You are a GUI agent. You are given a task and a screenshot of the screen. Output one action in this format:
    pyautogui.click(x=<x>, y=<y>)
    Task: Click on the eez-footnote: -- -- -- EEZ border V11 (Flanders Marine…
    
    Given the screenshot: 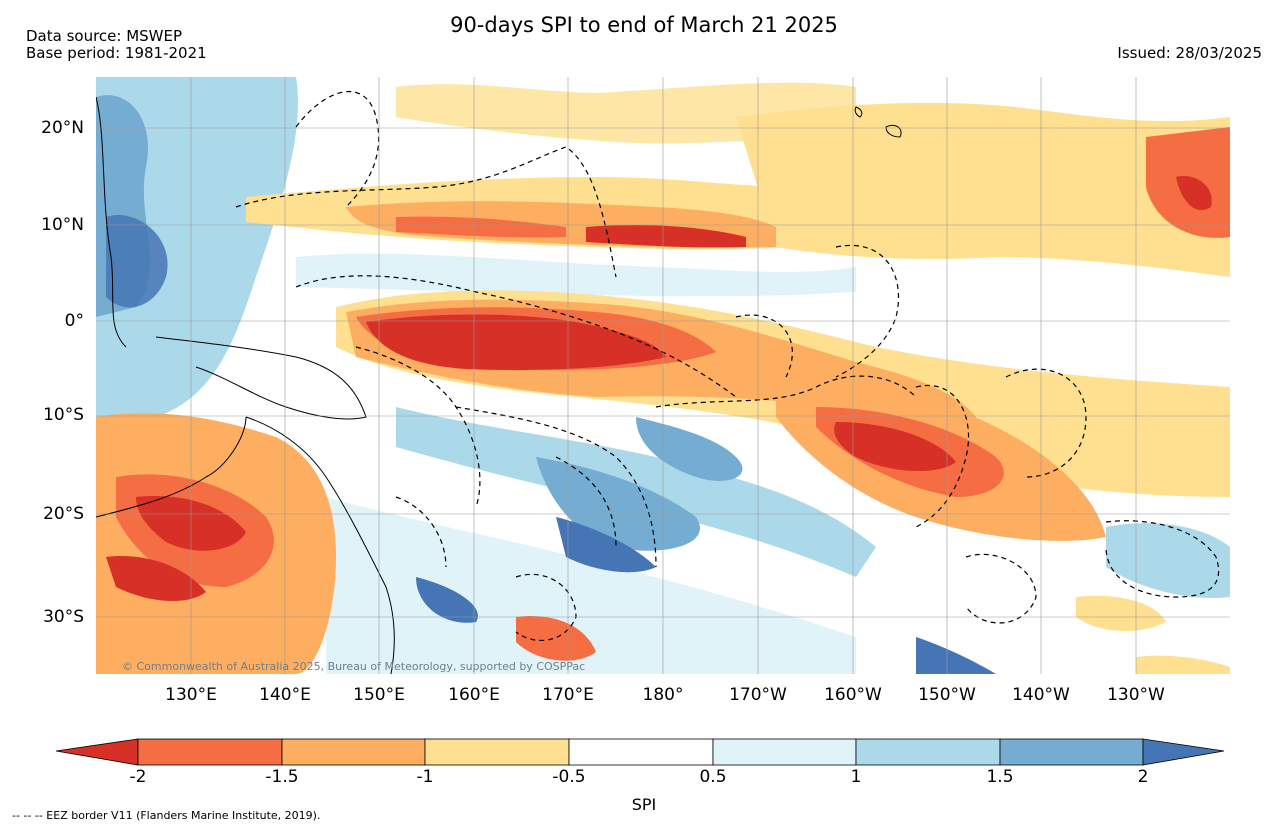 What is the action you would take?
    pyautogui.click(x=166, y=815)
    